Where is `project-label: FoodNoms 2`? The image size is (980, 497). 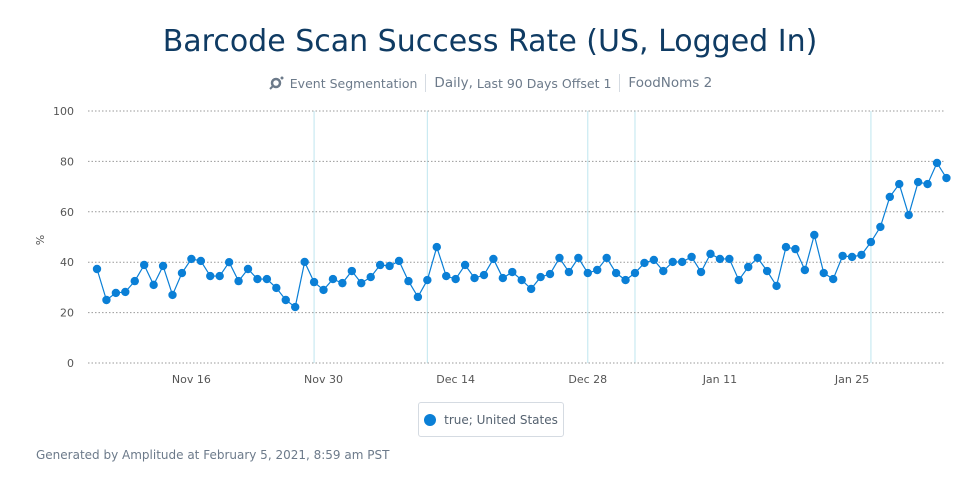
project-label: FoodNoms 2 is located at coordinates (670, 83).